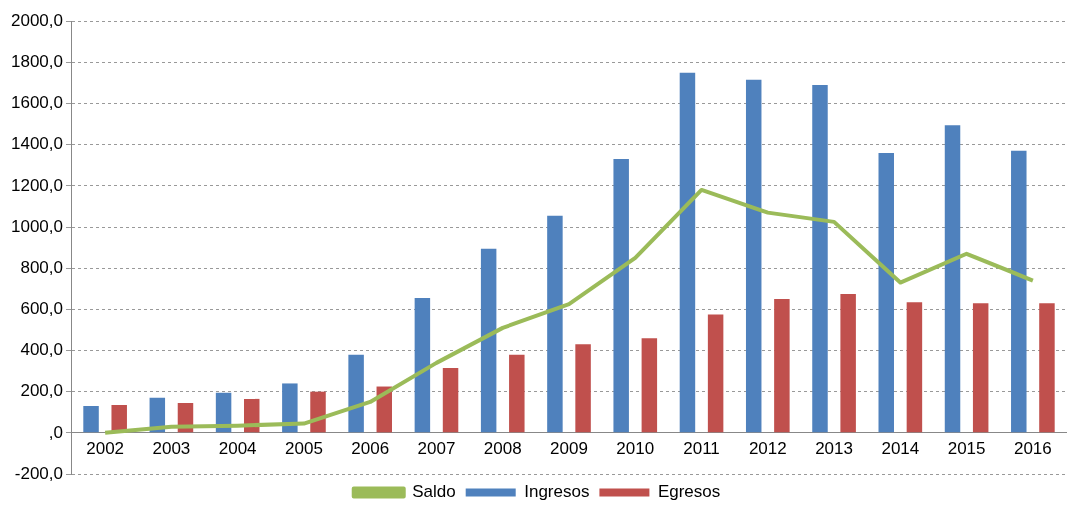 The height and width of the screenshot is (519, 1082). Describe the element at coordinates (237, 448) in the screenshot. I see `x-tick-label: 2004` at that location.